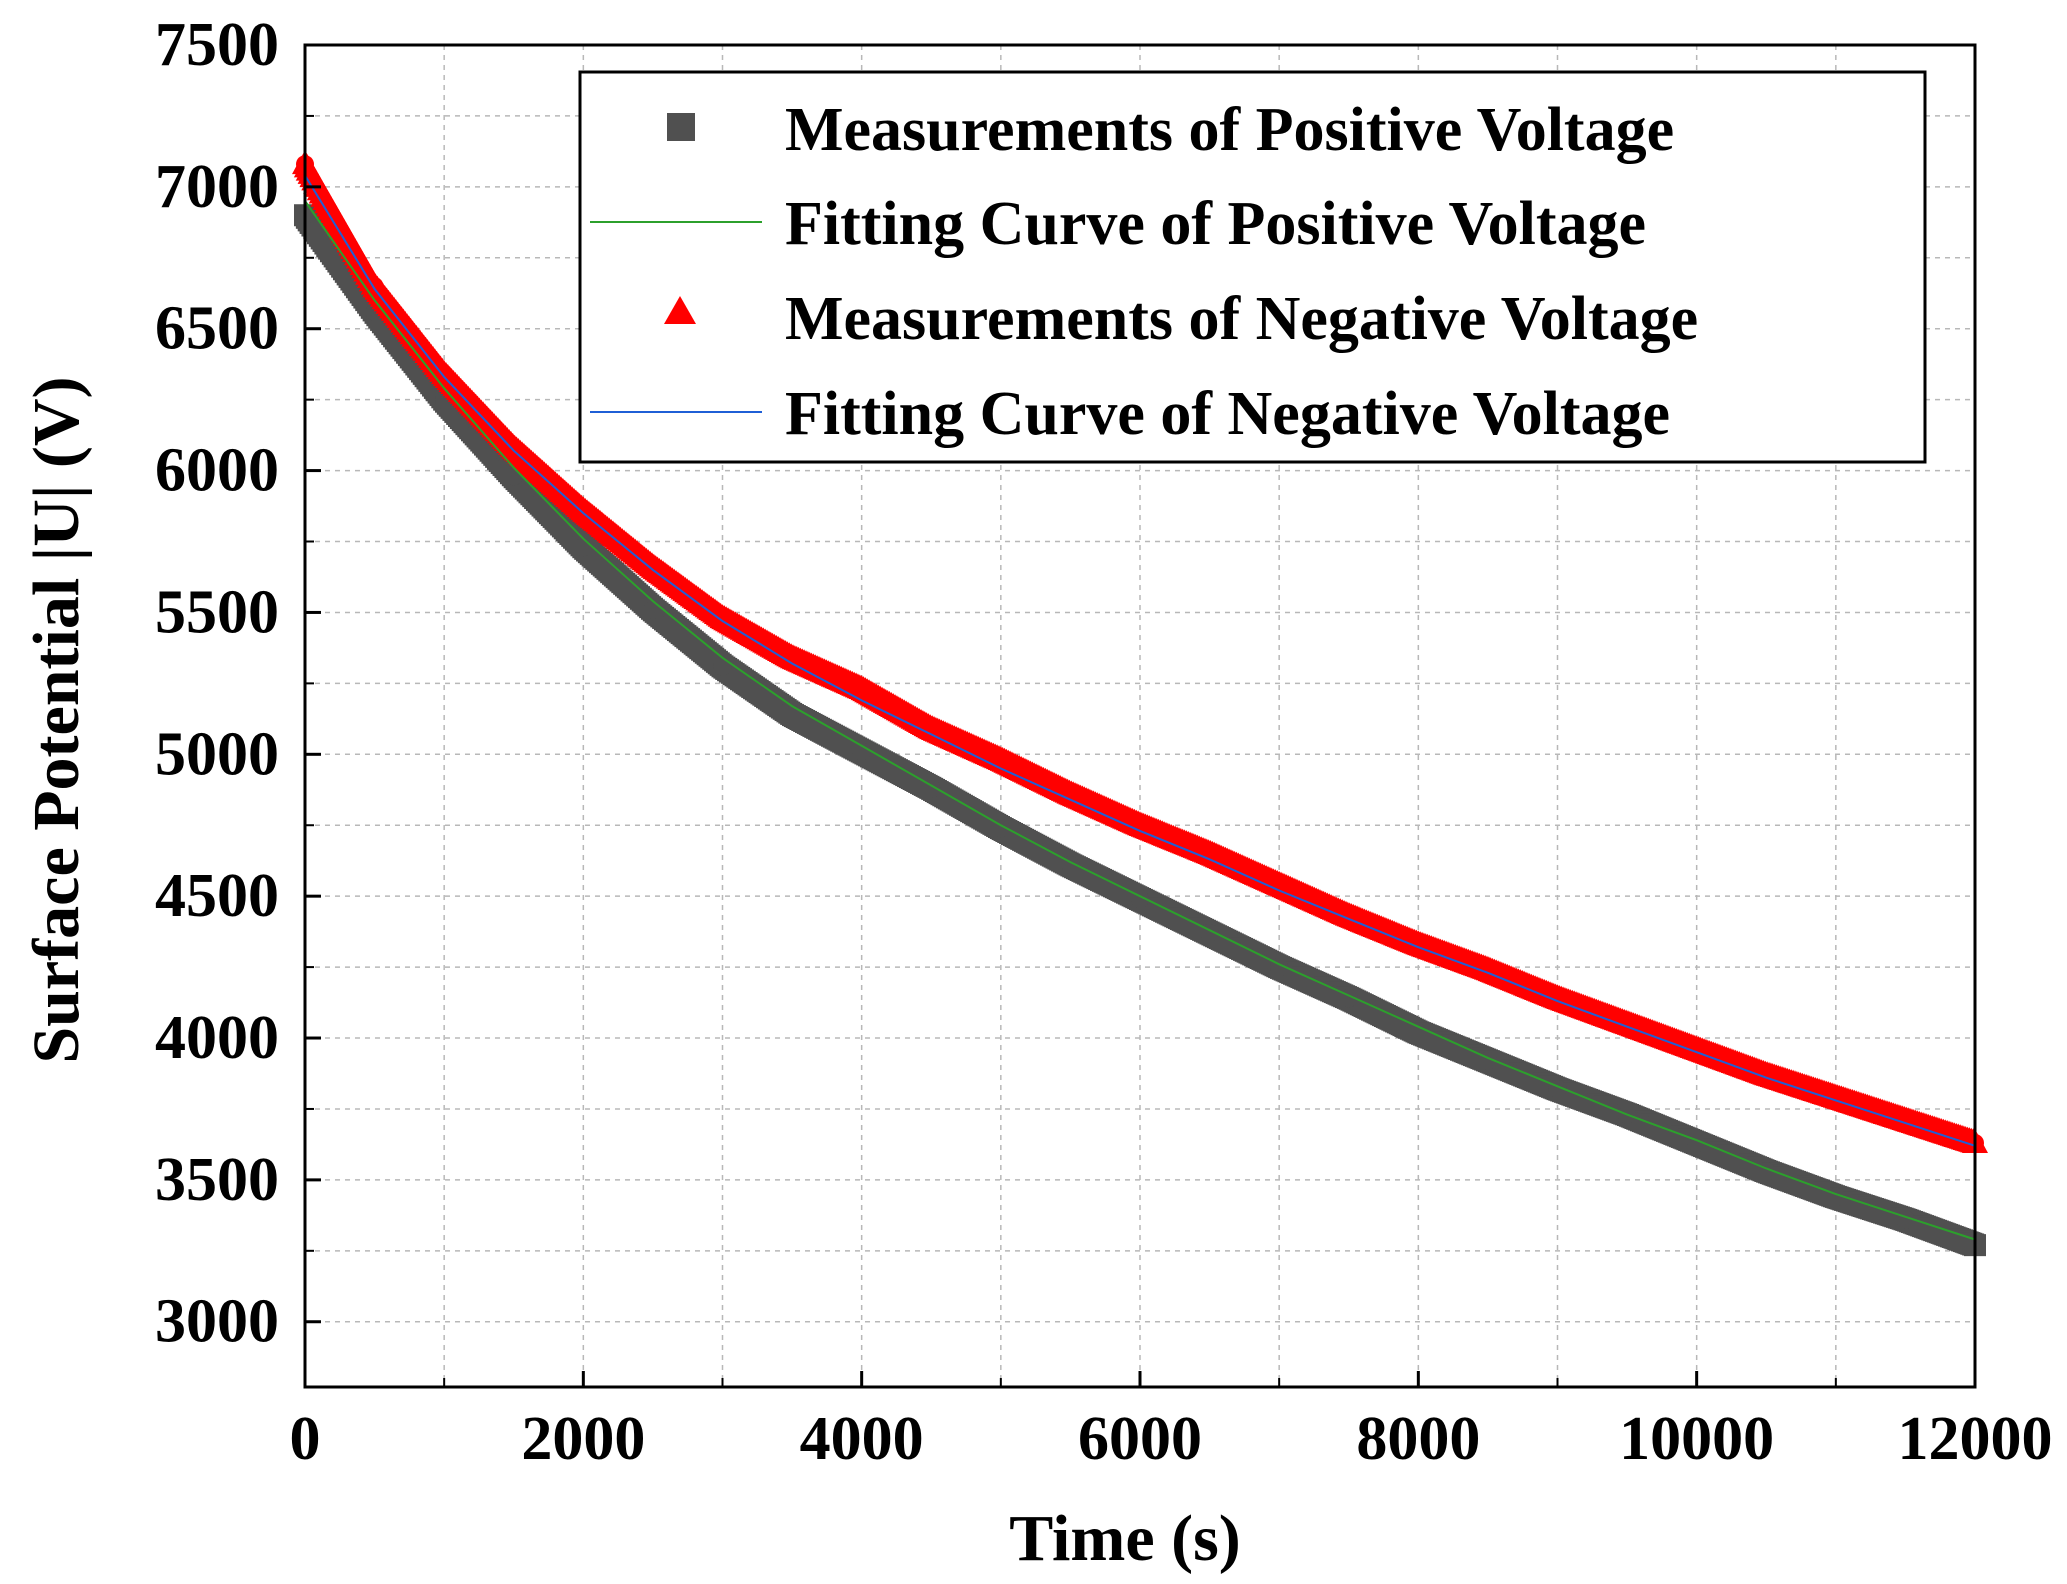 The height and width of the screenshot is (1584, 2067). I want to click on x-tick-label: 6000, so click(1140, 1439).